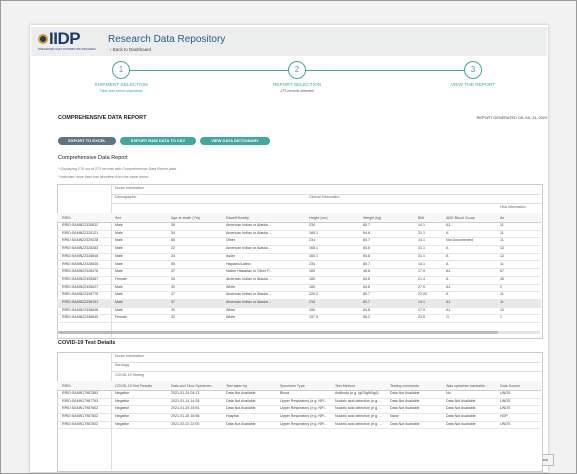 This screenshot has height=474, width=577. Describe the element at coordinates (237, 217) in the screenshot. I see `column-header: Race/Ethnicity` at that location.